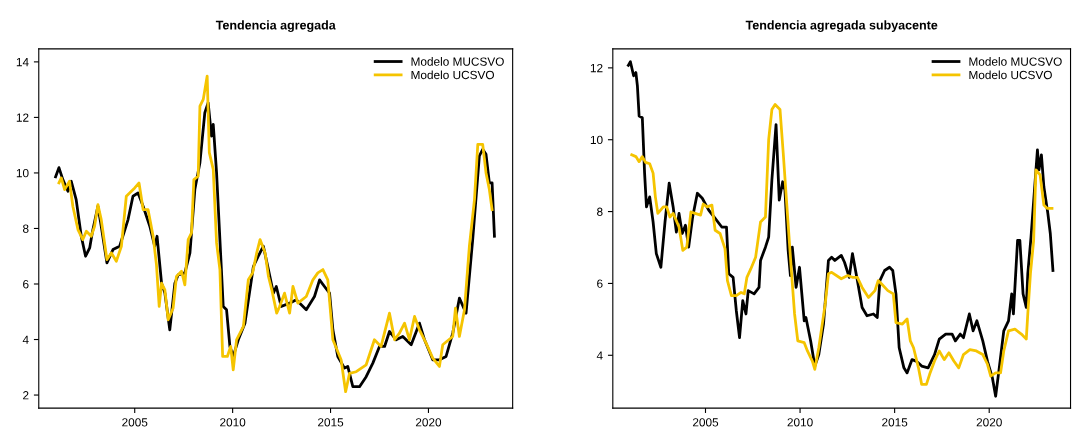 Image resolution: width=1077 pixels, height=436 pixels. What do you see at coordinates (22, 62) in the screenshot?
I see `y-tick-label: 14` at bounding box center [22, 62].